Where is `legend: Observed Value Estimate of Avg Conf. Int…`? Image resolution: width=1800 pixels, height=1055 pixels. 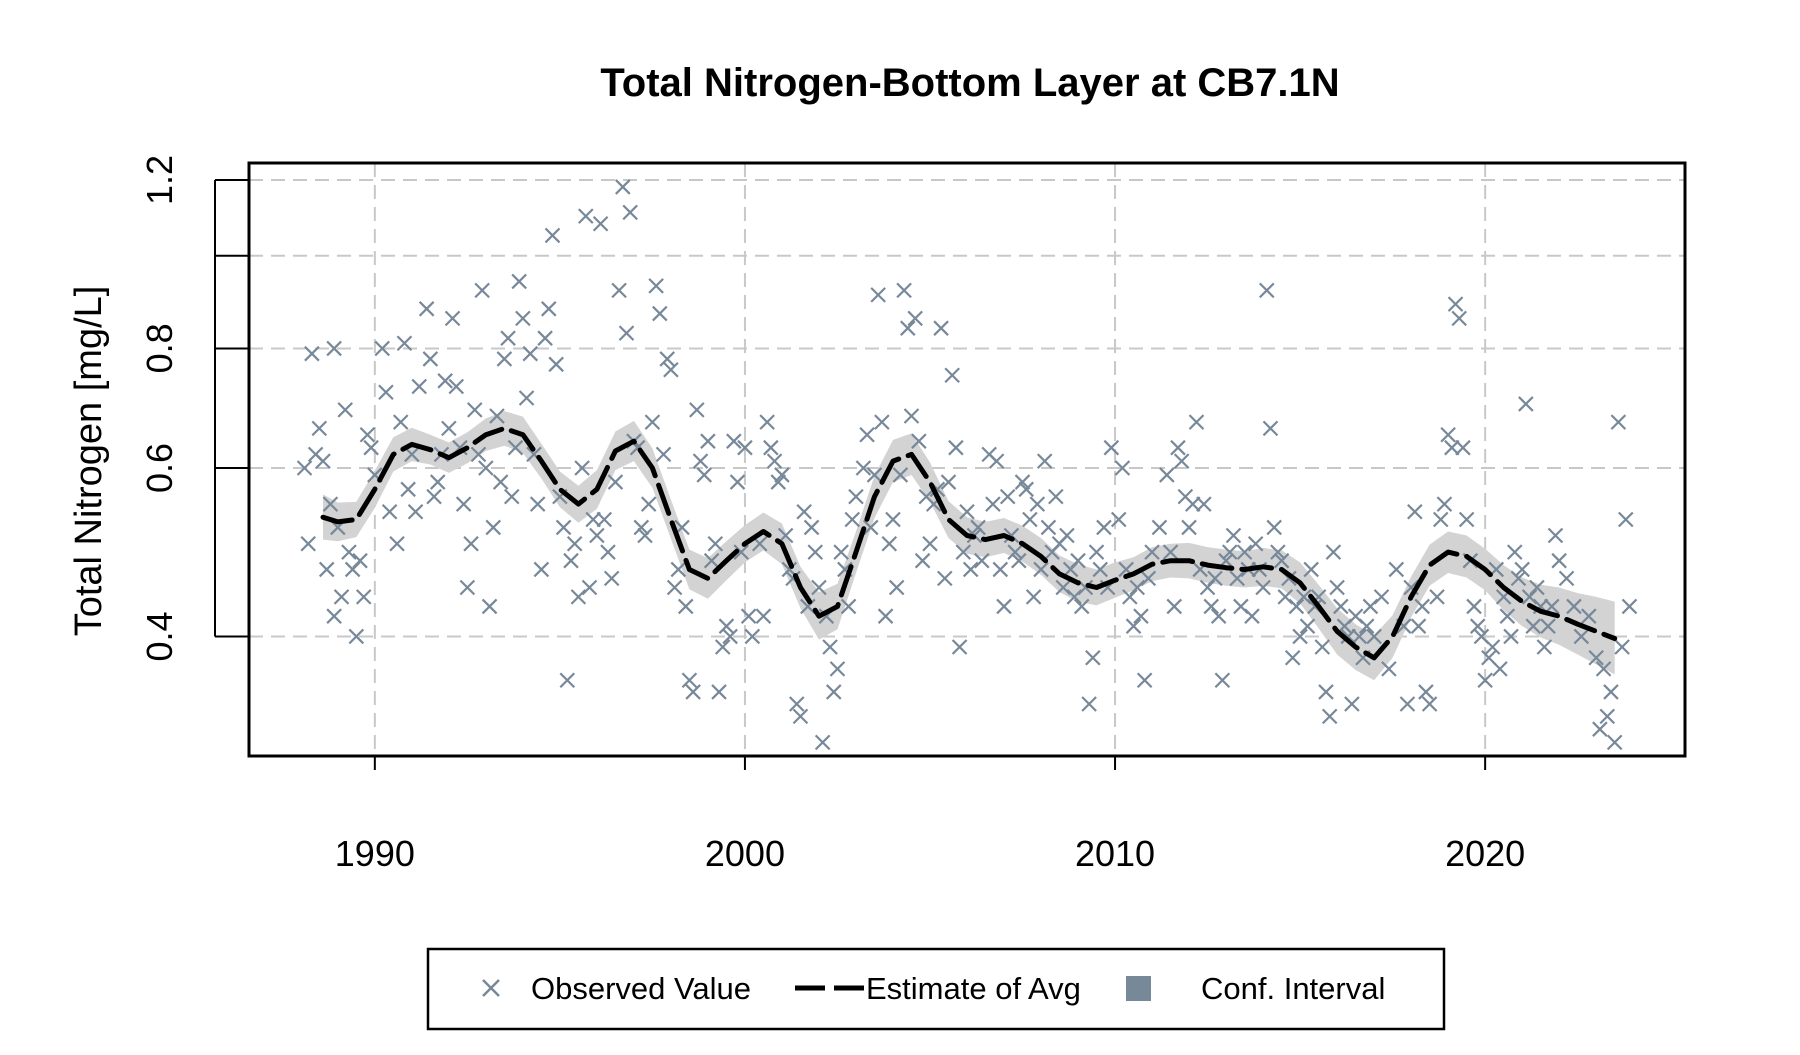 legend: Observed Value Estimate of Avg Conf. Int… is located at coordinates (936, 989).